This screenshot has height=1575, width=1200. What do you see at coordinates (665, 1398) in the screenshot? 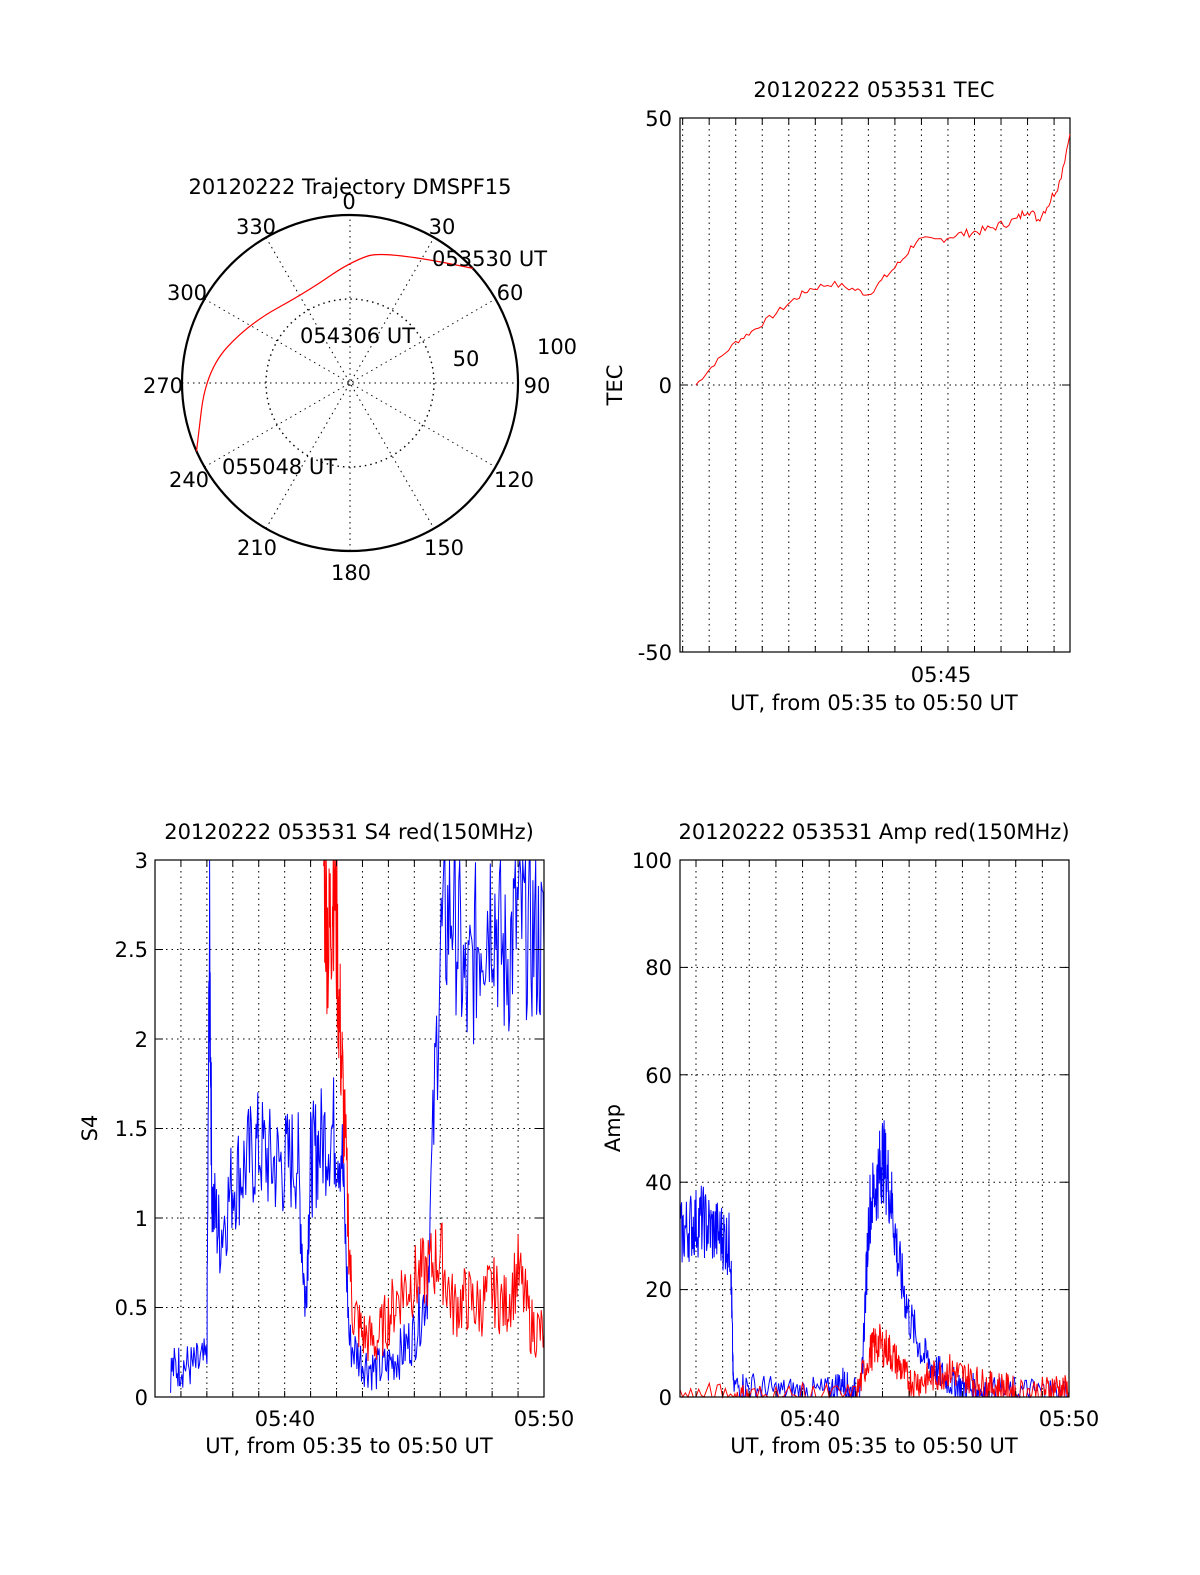
I see `amp-ytick: 0` at bounding box center [665, 1398].